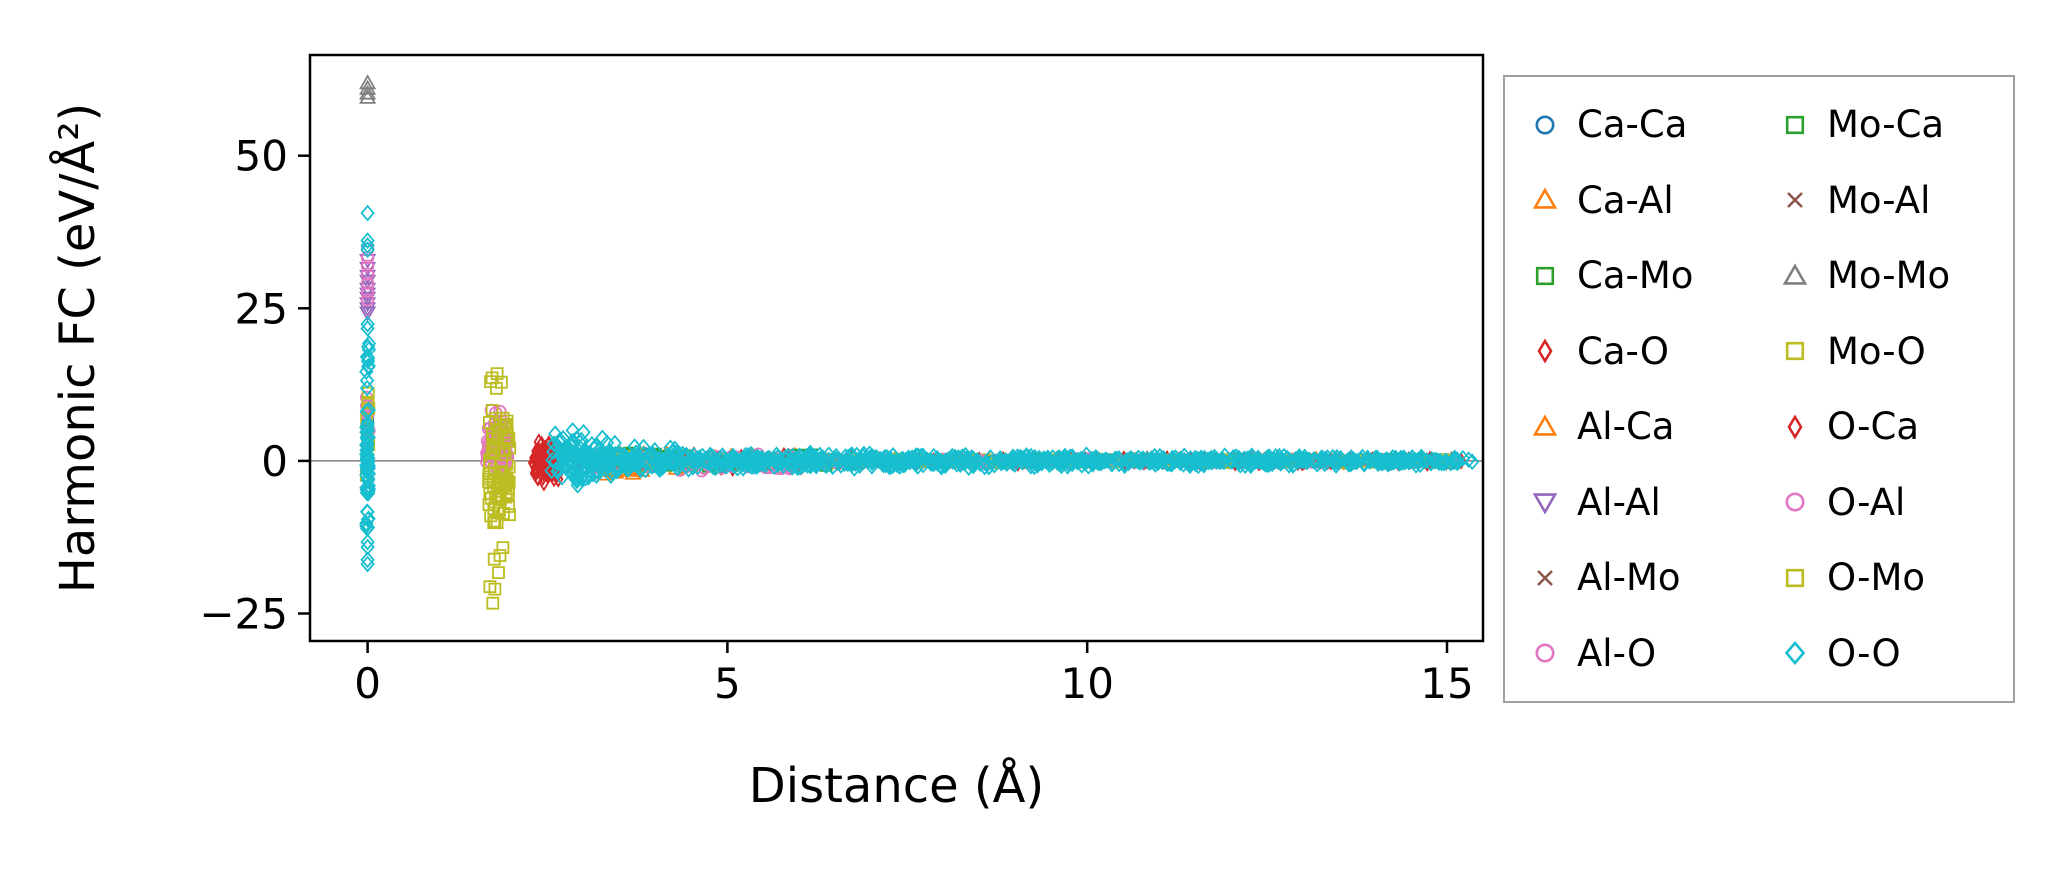 This screenshot has height=883, width=2057. I want to click on x-tick-label: 15, so click(1446, 683).